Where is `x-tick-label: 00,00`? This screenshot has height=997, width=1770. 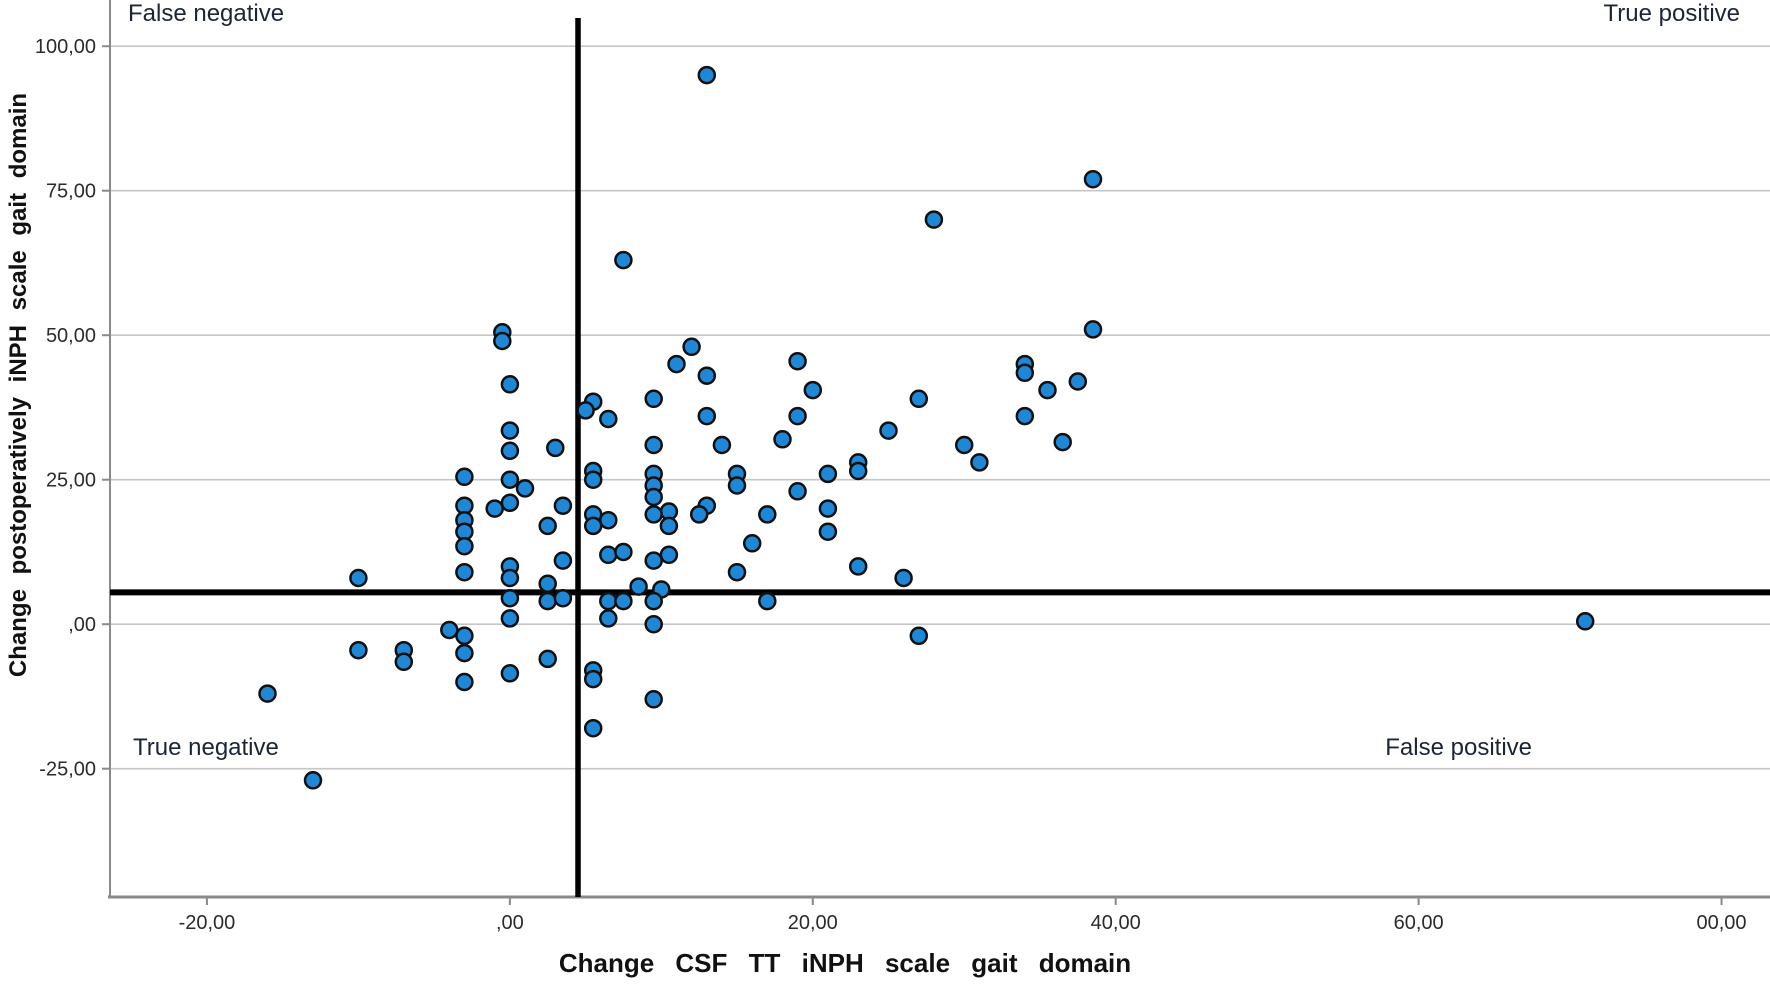 x-tick-label: 00,00 is located at coordinates (1722, 923).